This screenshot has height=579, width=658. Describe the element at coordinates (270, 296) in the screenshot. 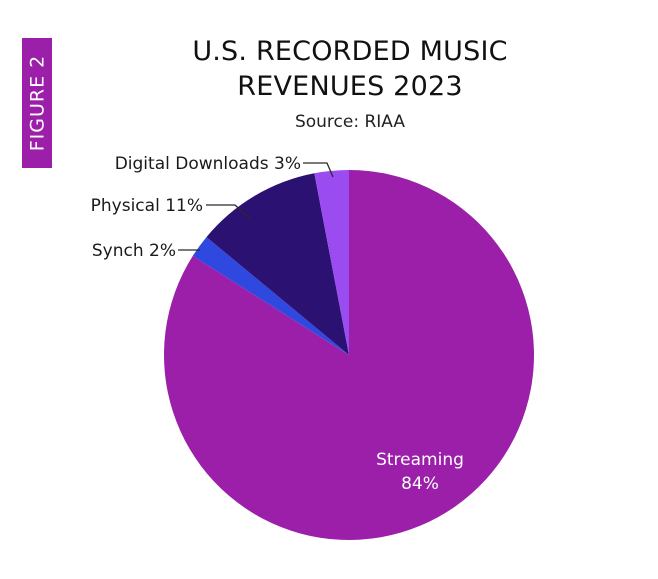

I see `pie-slice-synch` at that location.